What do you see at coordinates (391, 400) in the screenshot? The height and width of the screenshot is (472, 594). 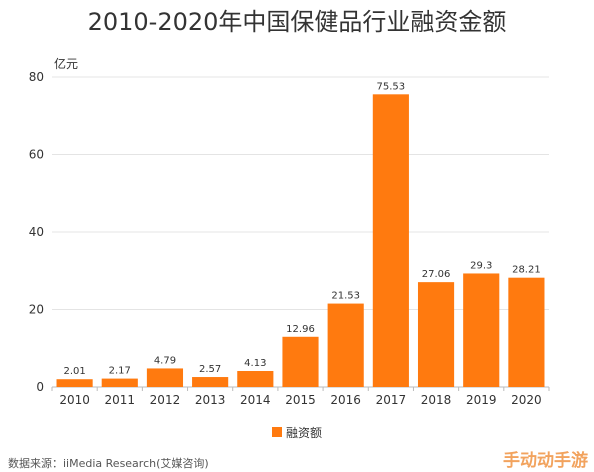 I see `x-tick-label: 2017` at bounding box center [391, 400].